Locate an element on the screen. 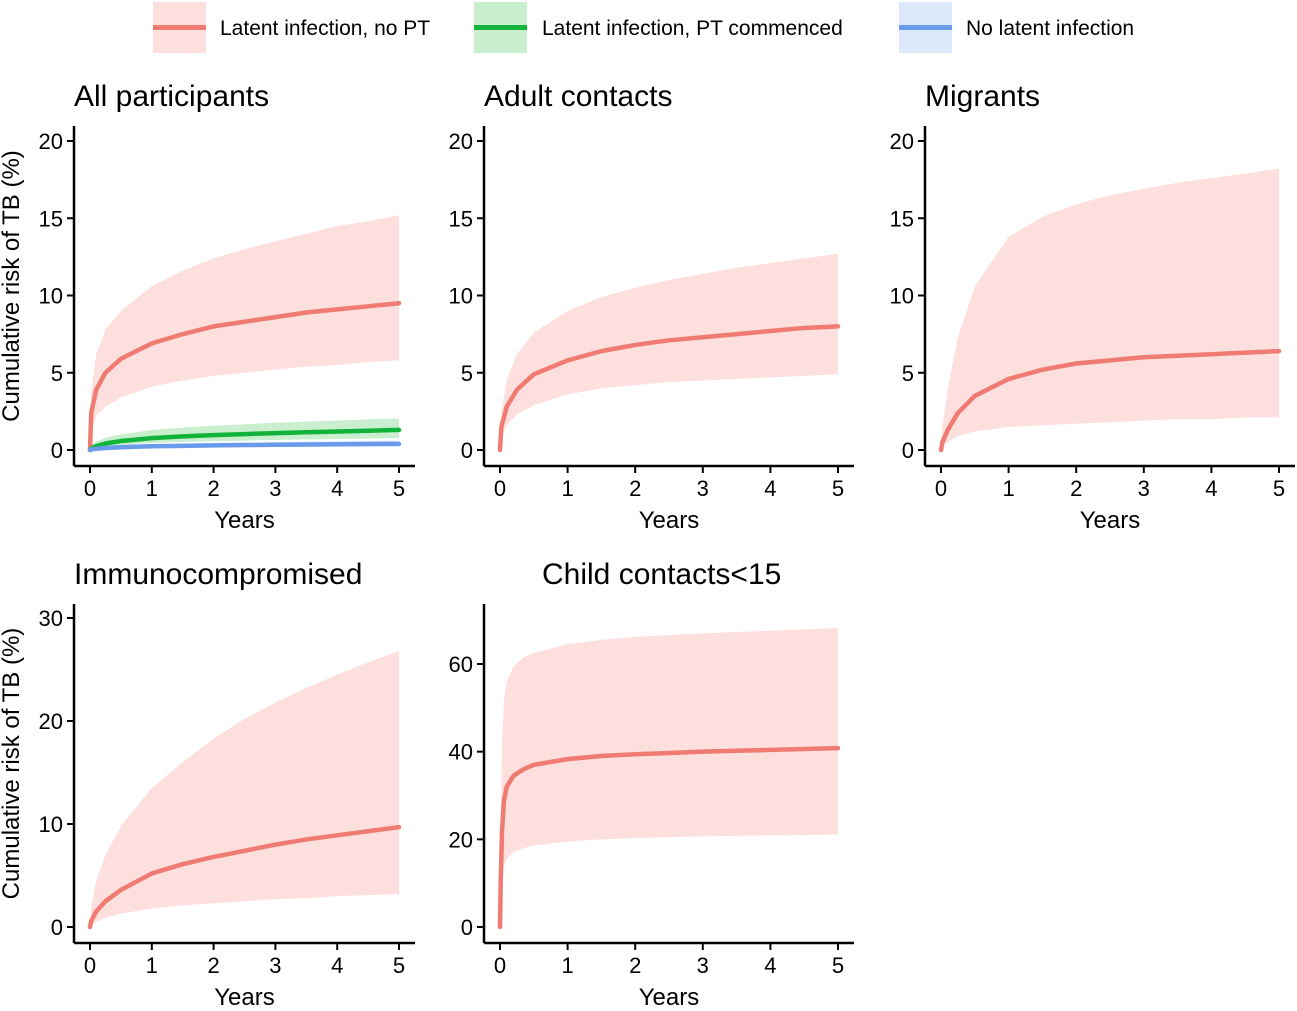 The width and height of the screenshot is (1297, 1011). legend-label: Latent infection, no PT is located at coordinates (325, 28).